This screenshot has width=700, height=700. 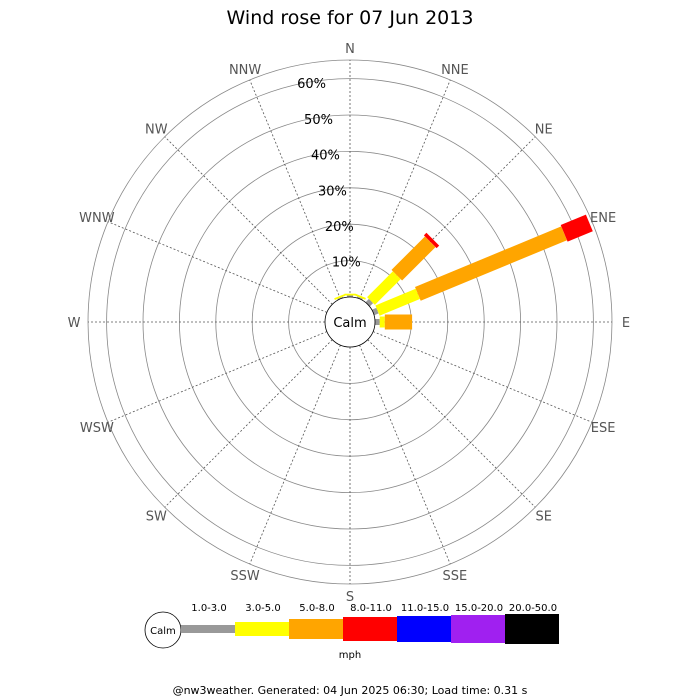 I want to click on direction-label-W: W, so click(x=74, y=323).